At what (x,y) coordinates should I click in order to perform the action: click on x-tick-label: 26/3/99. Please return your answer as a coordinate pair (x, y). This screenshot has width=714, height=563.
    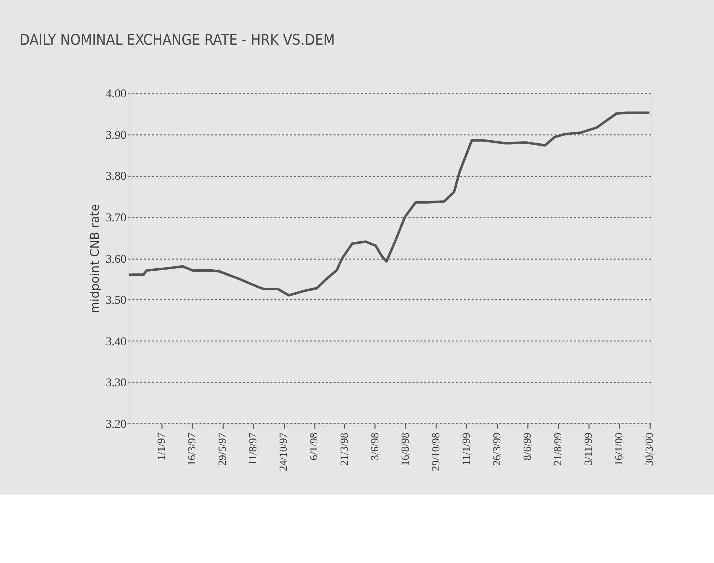
    Looking at the image, I should click on (498, 449).